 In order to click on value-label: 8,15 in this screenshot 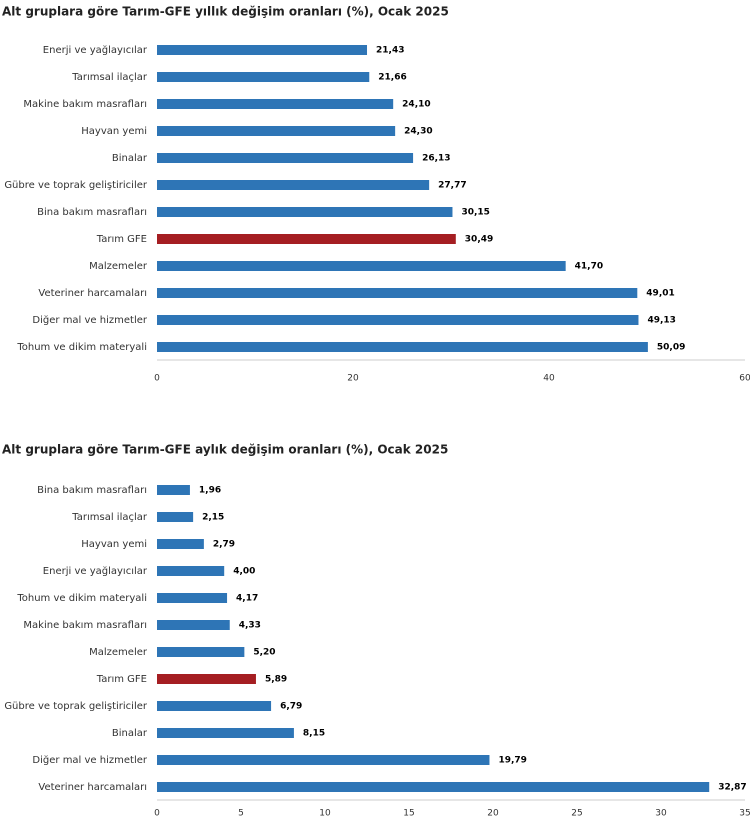, I will do `click(314, 734)`.